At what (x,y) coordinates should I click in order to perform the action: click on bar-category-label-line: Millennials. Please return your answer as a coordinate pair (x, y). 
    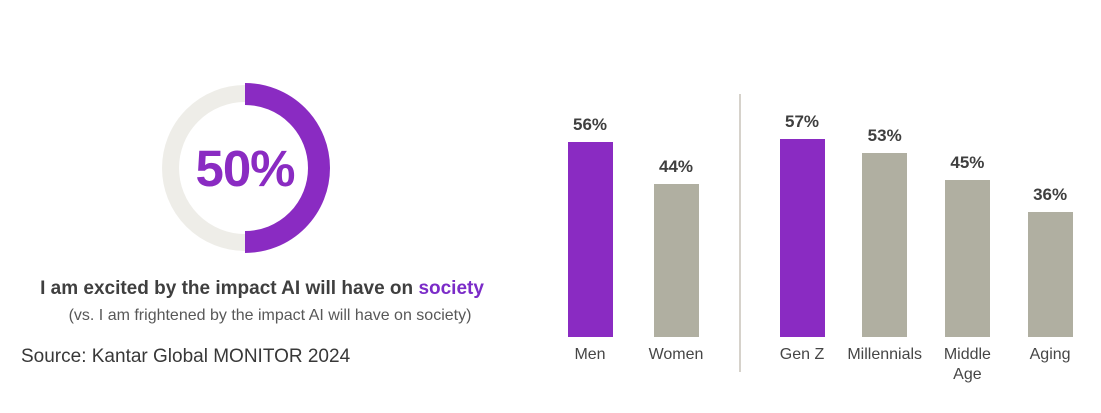
    Looking at the image, I should click on (885, 354).